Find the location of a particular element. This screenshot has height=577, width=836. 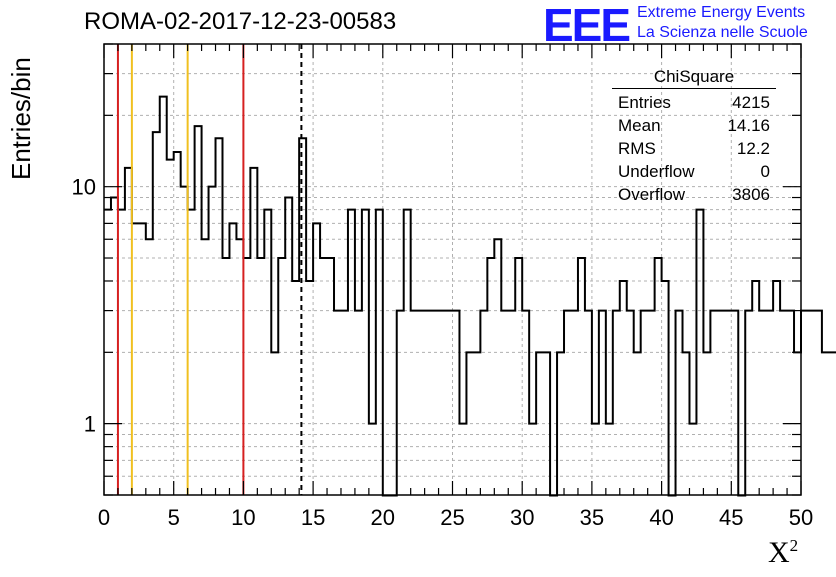

y-tick-label: 10 is located at coordinates (84, 187).